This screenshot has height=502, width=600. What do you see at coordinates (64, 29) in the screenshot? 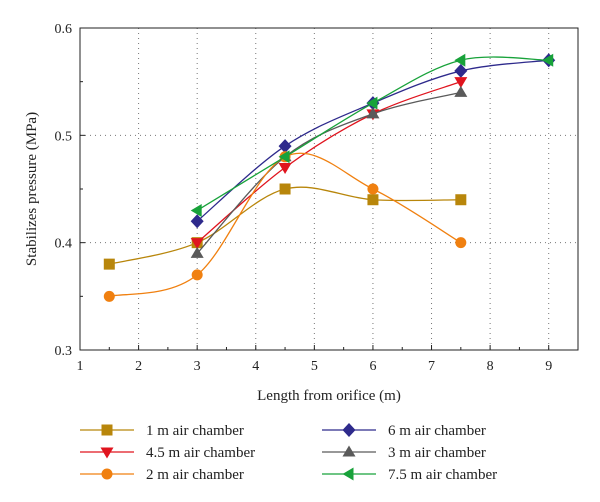
I see `y-tick-label: 0.6` at bounding box center [64, 29].